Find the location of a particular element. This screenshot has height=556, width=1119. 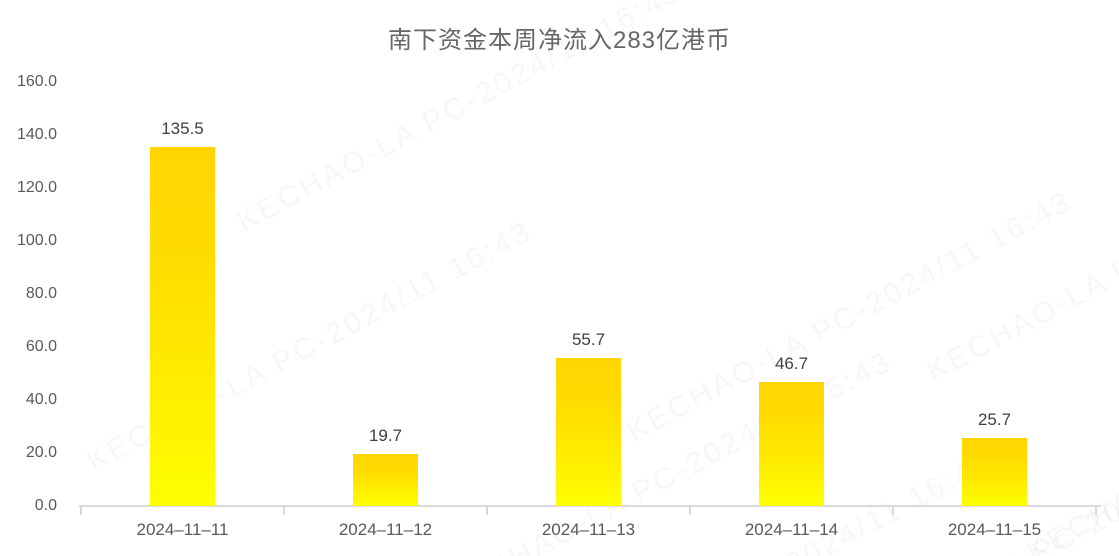

x-tick-label: 2024–11–15 is located at coordinates (994, 529).